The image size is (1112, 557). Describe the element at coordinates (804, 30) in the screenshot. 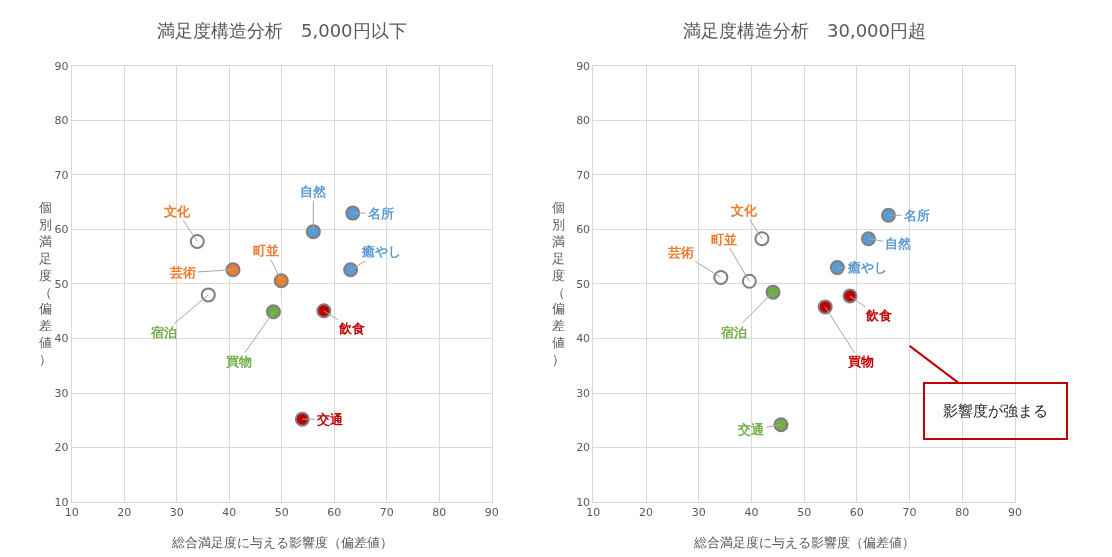

I see `chart-title: 満足度構造分析 30,000円超` at that location.